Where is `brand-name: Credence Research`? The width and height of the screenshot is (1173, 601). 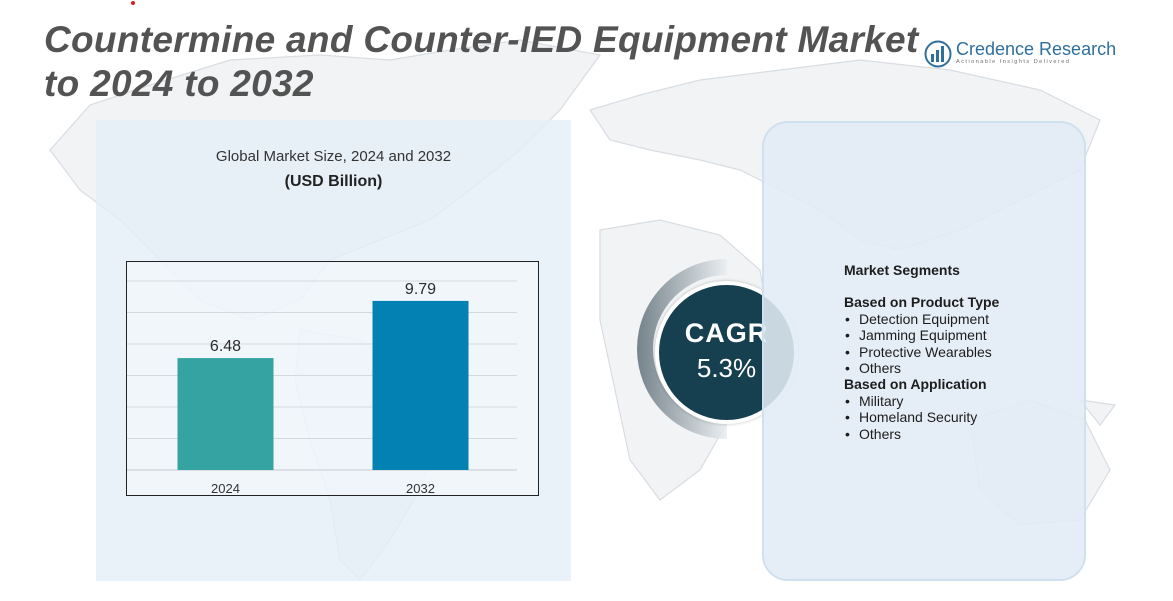 brand-name: Credence Research is located at coordinates (1036, 49).